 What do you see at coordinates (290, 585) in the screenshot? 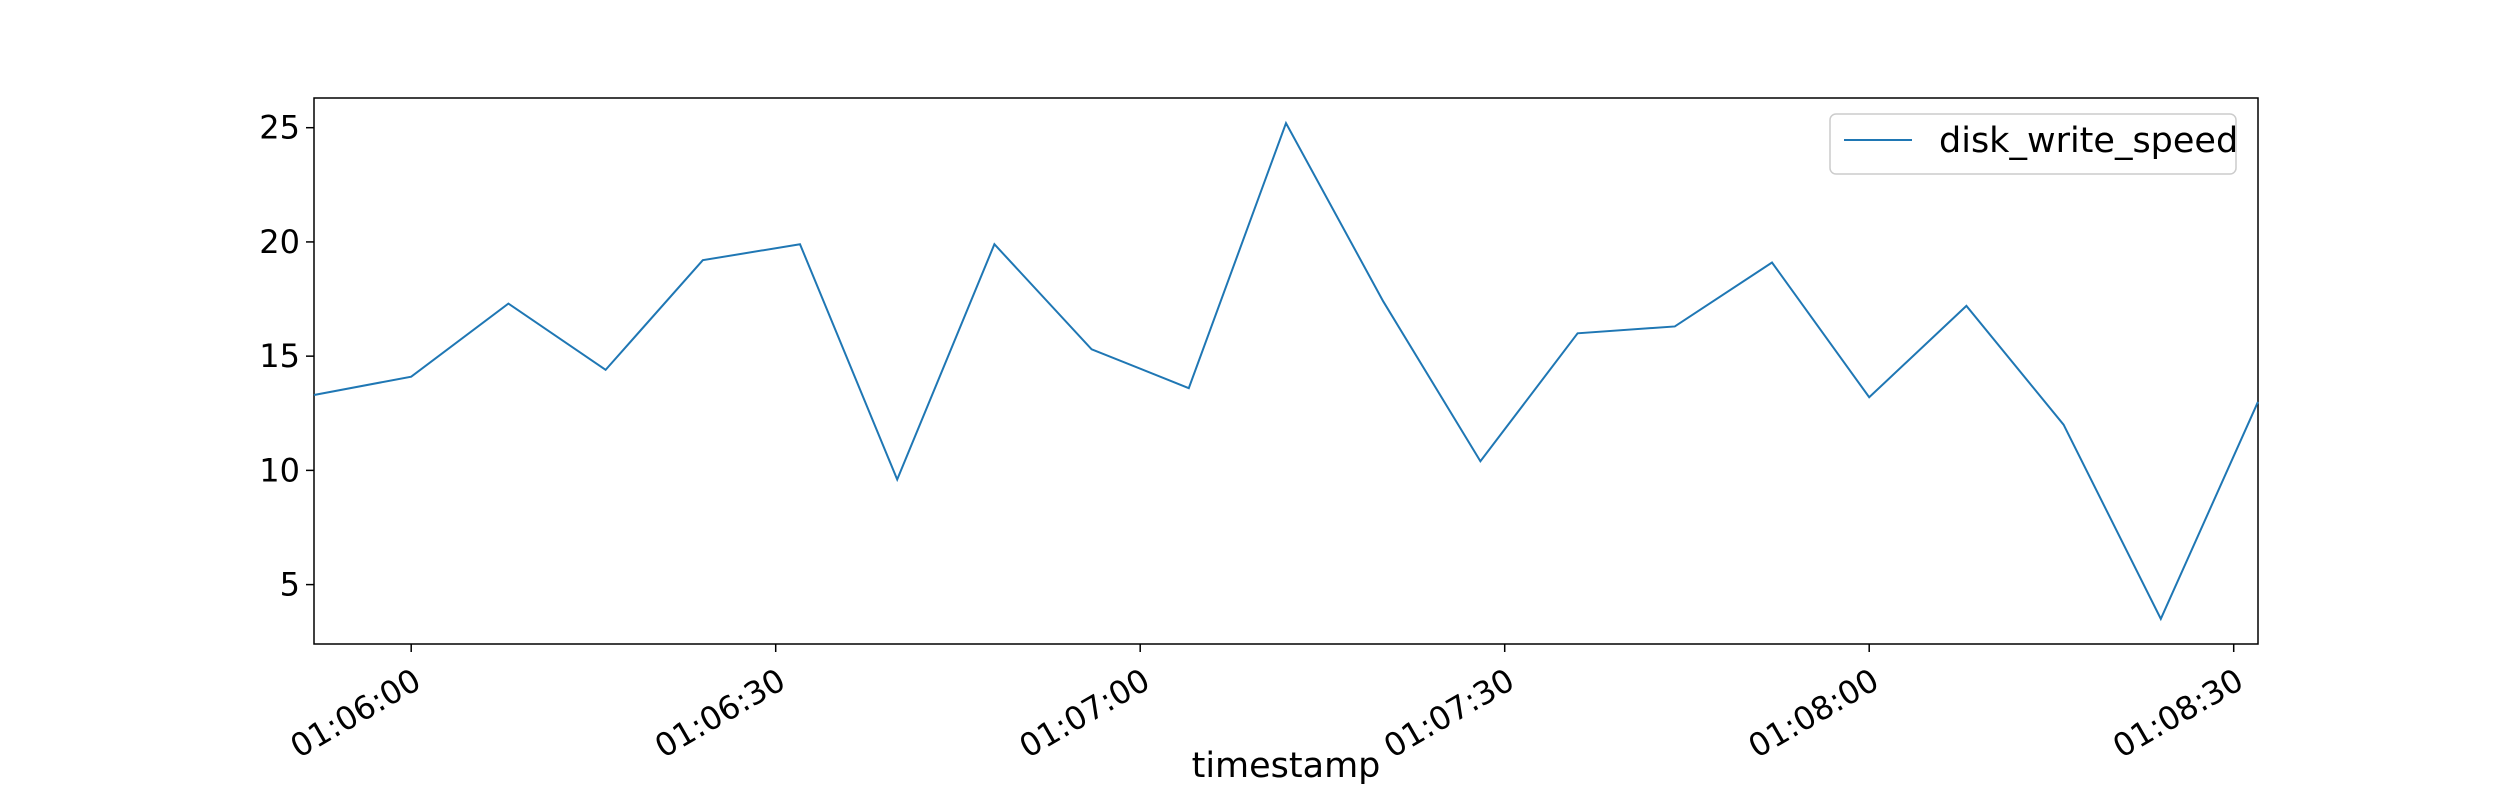
I see `y-axis-tick-label: 5` at bounding box center [290, 585].